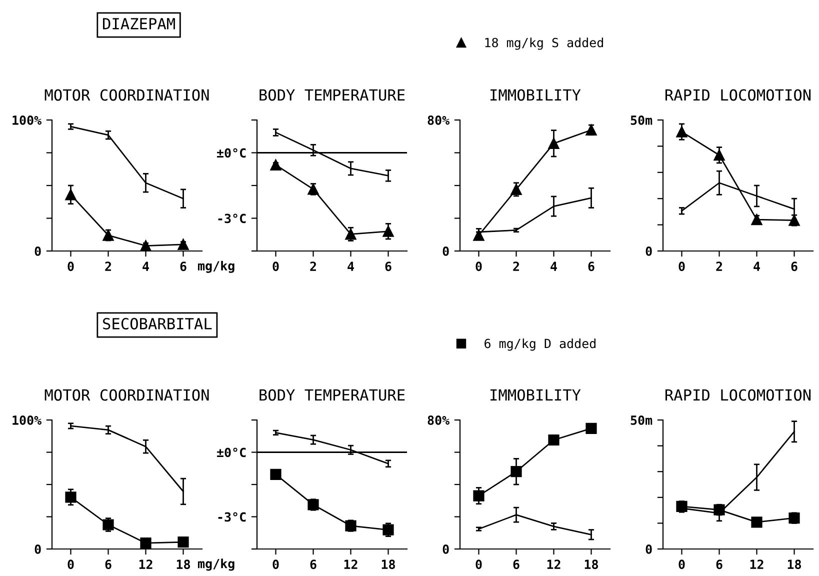  I want to click on text: SECOBARBITAL, so click(157, 324).